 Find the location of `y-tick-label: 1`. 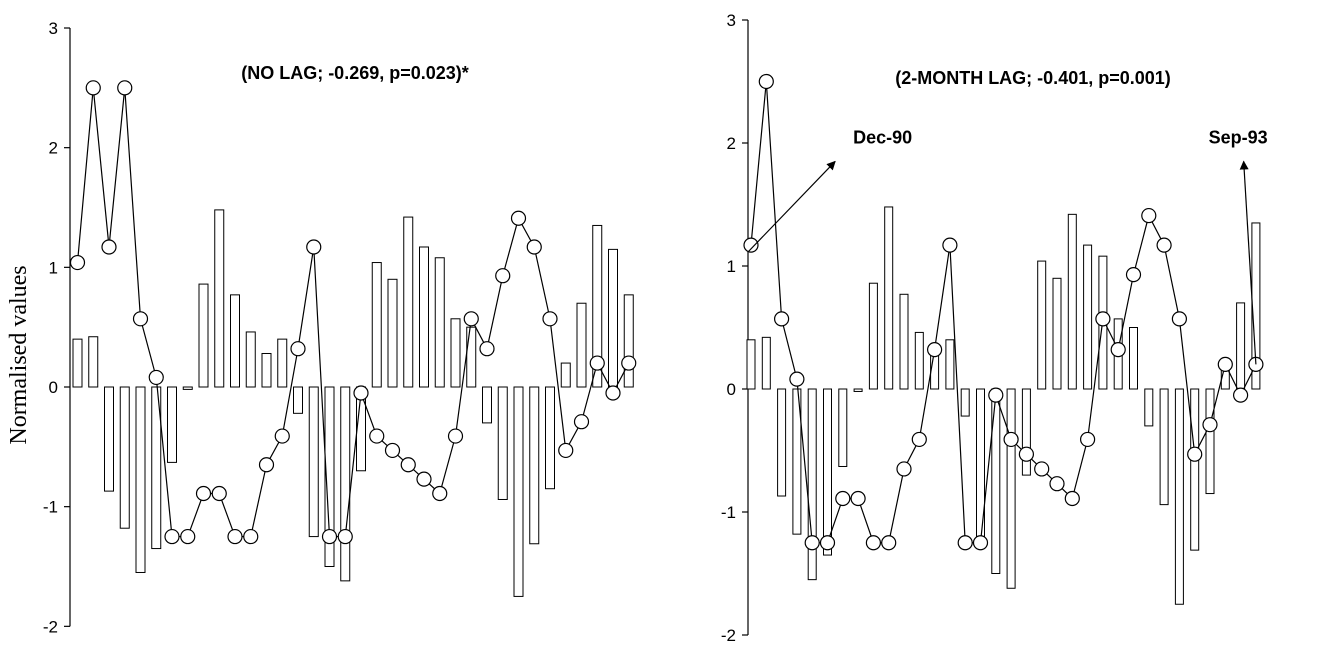

y-tick-label: 1 is located at coordinates (731, 266).